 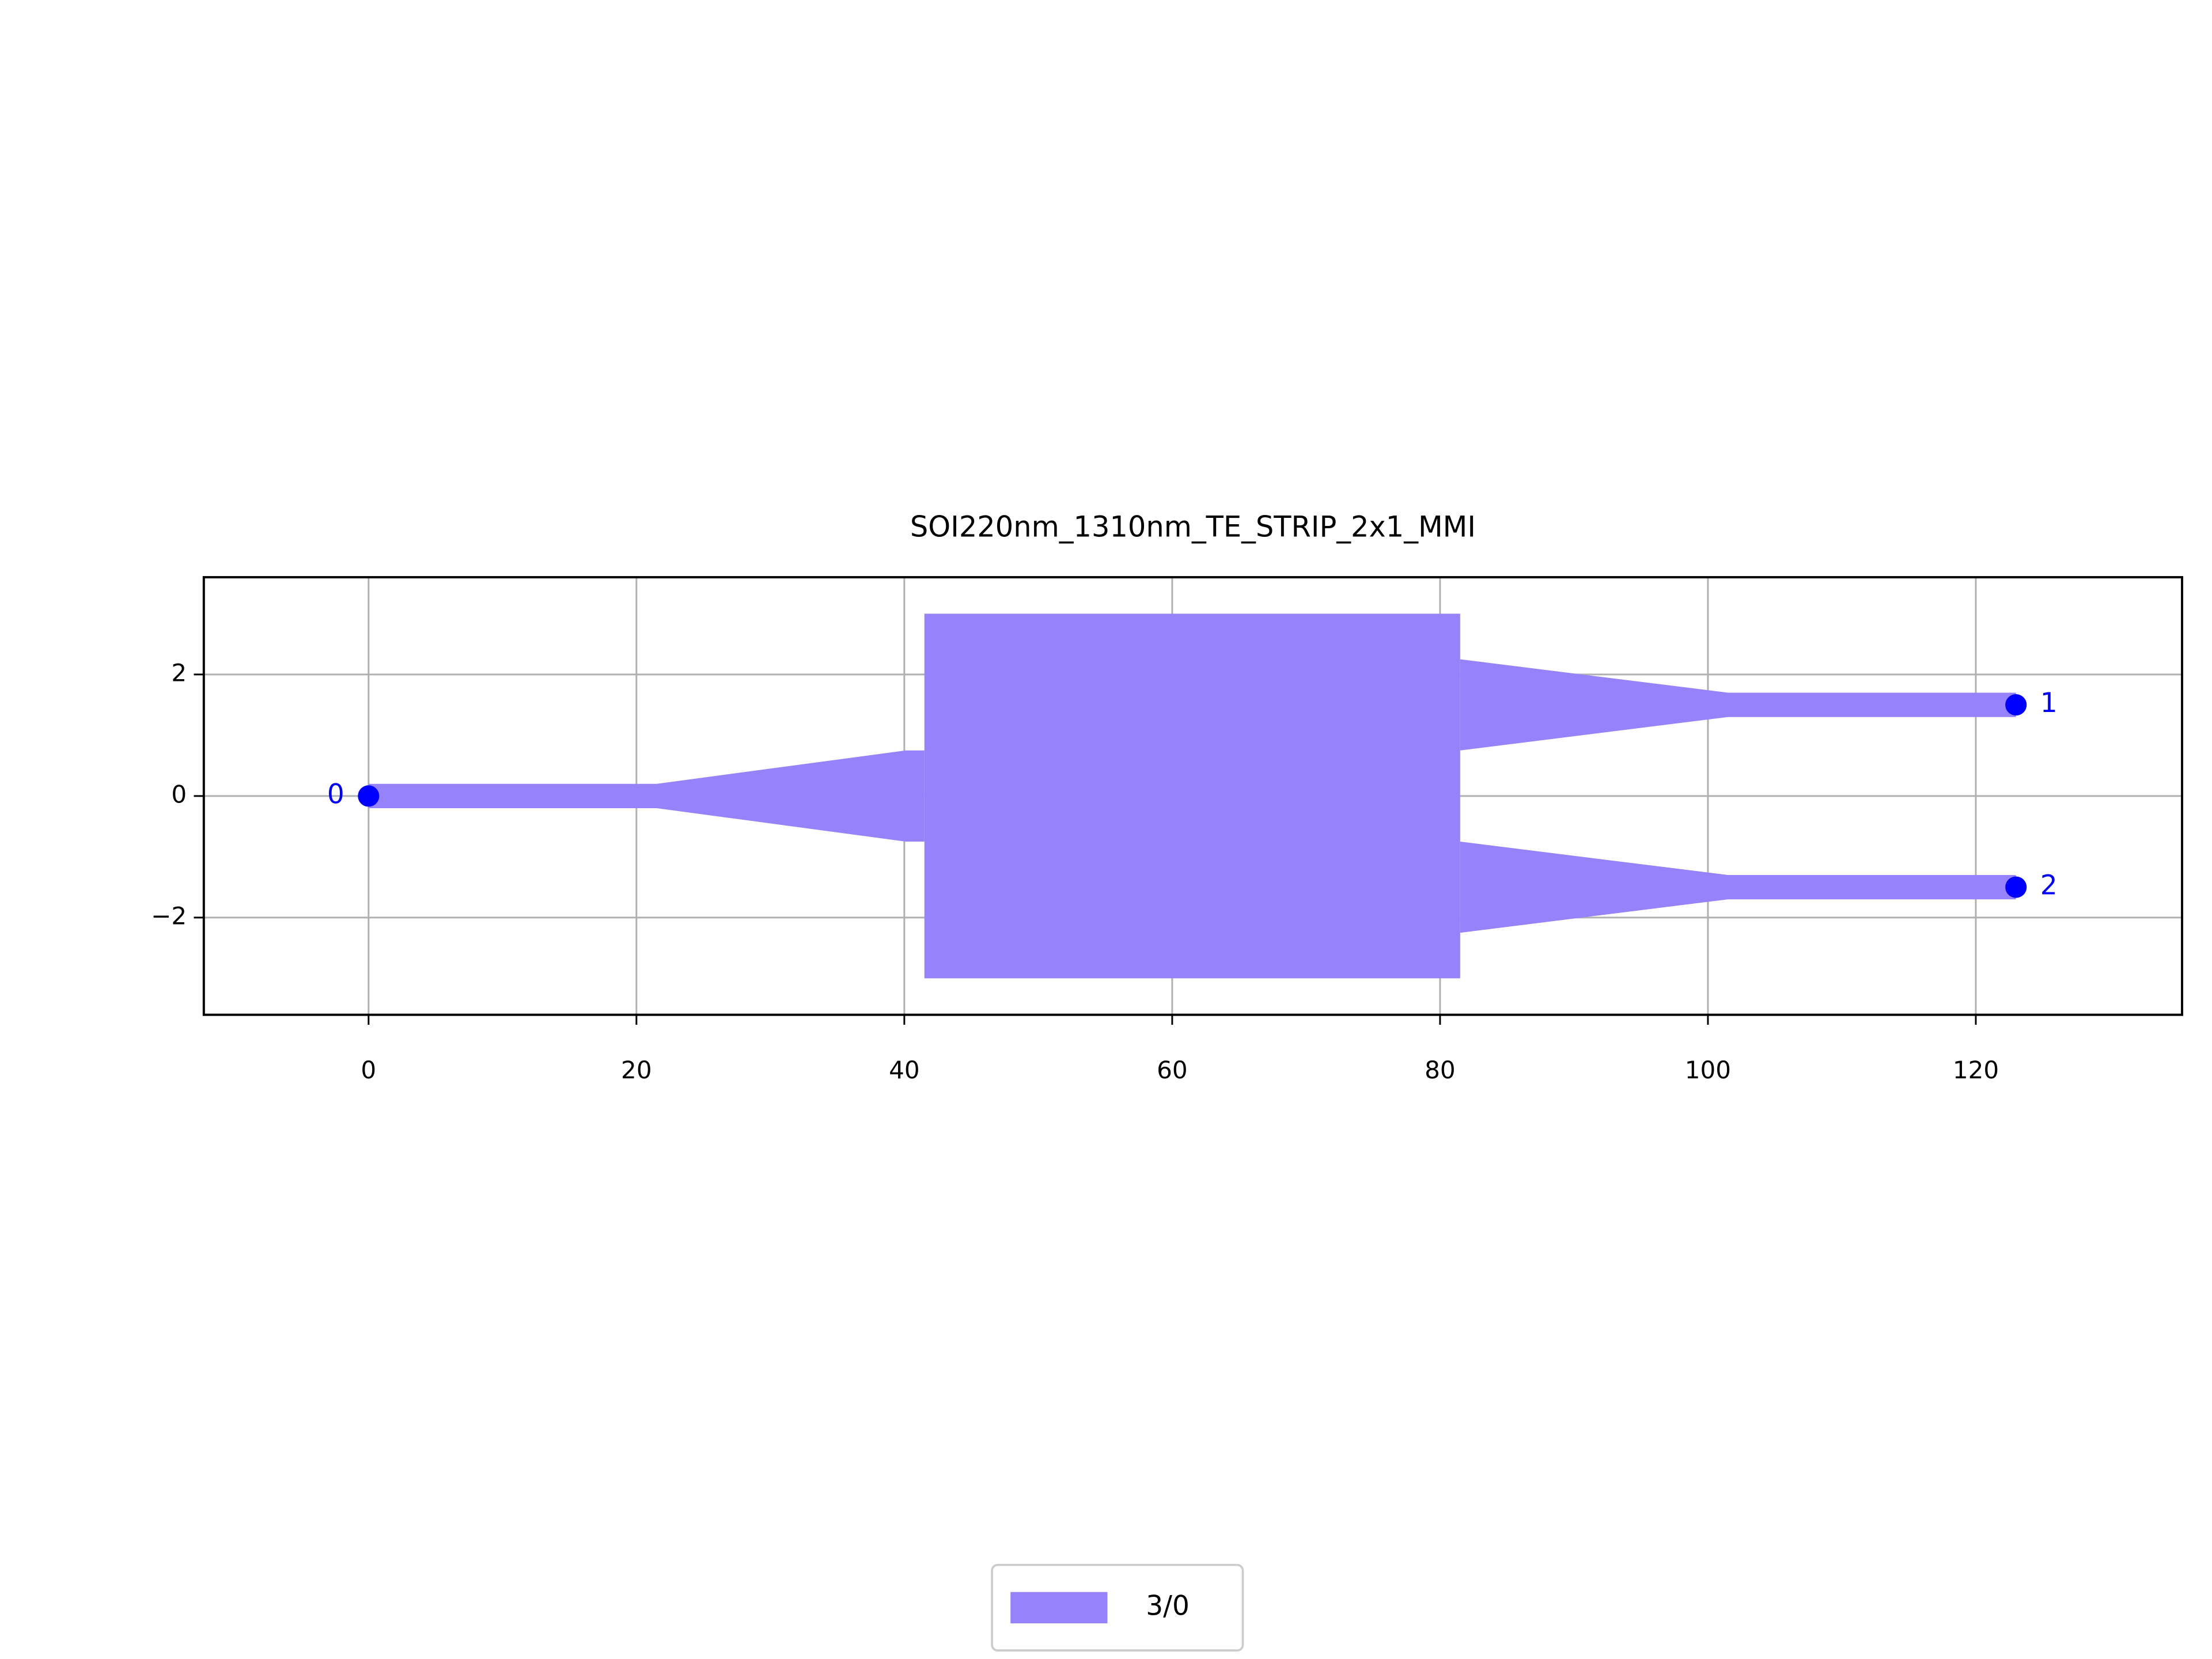 What do you see at coordinates (1193, 526) in the screenshot?
I see `chart-title: SOI220nm_1310nm_TE_STRIP_2x1_MMI` at bounding box center [1193, 526].